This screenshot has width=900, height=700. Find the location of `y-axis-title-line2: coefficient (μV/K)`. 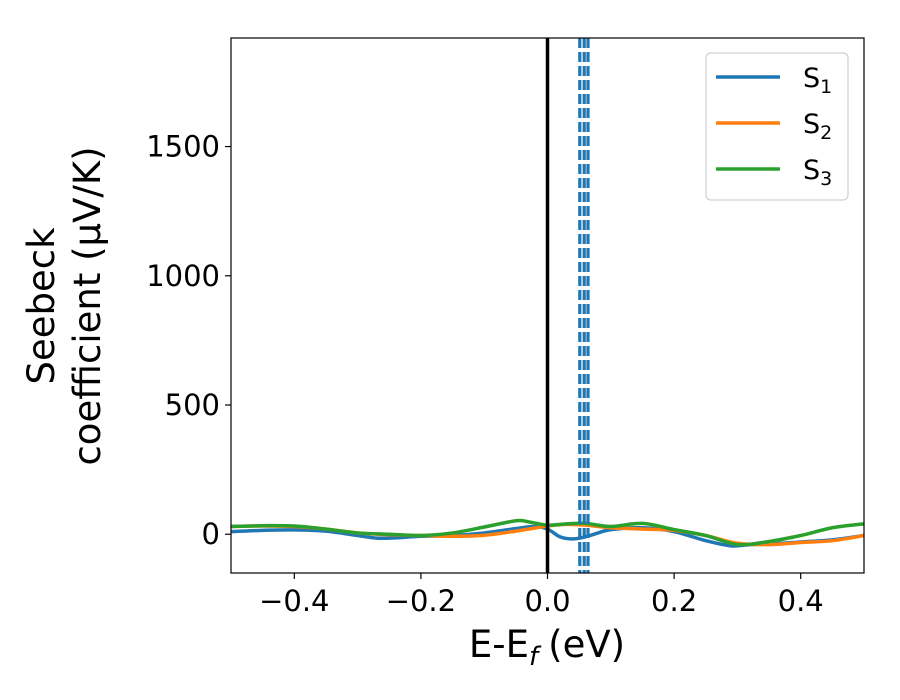

y-axis-title-line2: coefficient (μV/K) is located at coordinates (87, 305).